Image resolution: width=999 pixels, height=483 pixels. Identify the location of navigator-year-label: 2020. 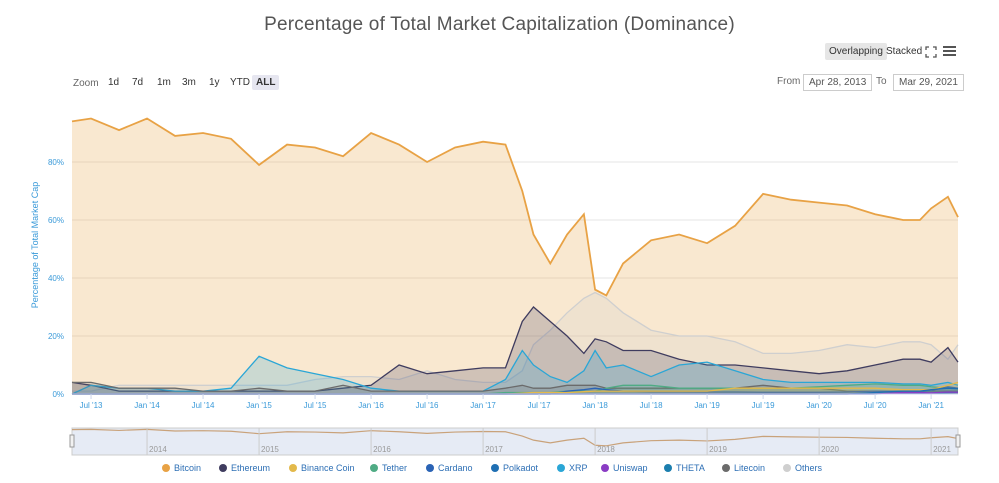
(830, 449).